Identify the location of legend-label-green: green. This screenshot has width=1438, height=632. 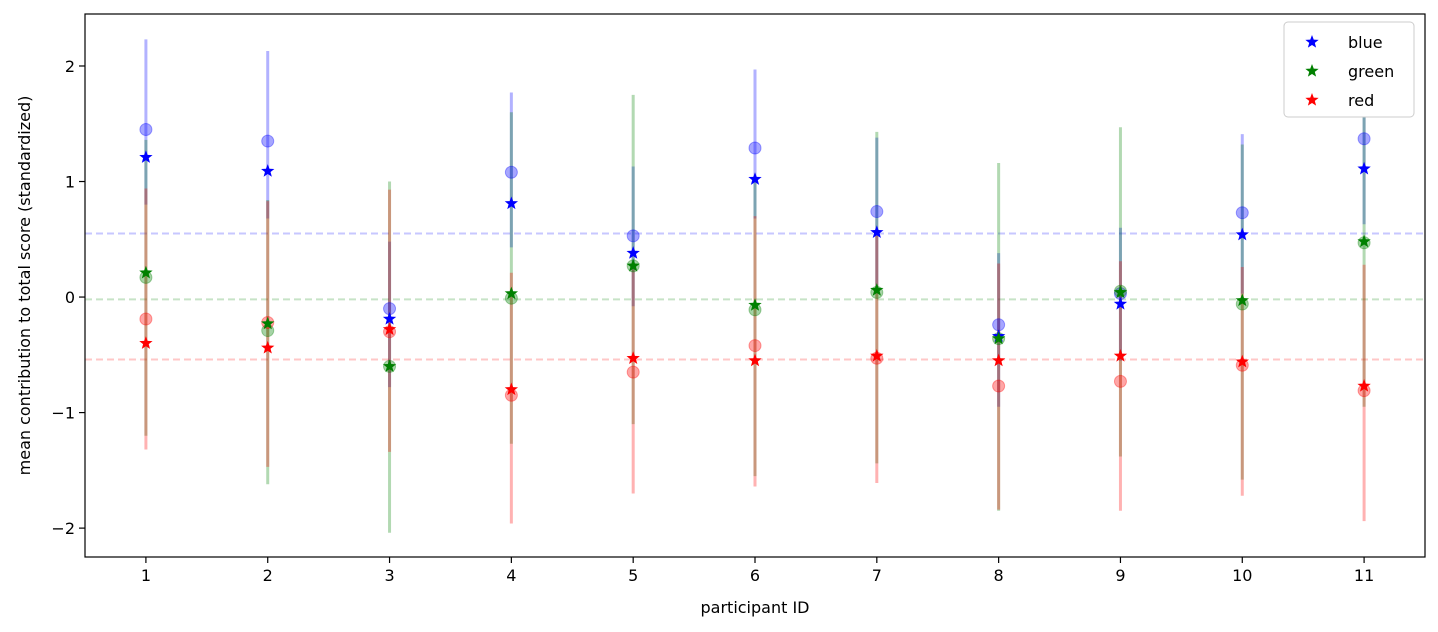
(1371, 71).